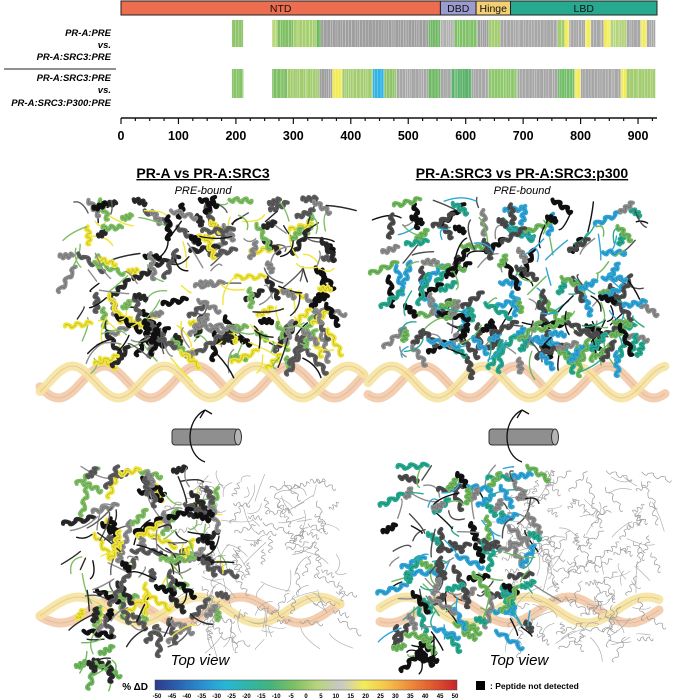 The image size is (673, 700). I want to click on comparison-1-line-1: PR-A:PRE, so click(88, 33).